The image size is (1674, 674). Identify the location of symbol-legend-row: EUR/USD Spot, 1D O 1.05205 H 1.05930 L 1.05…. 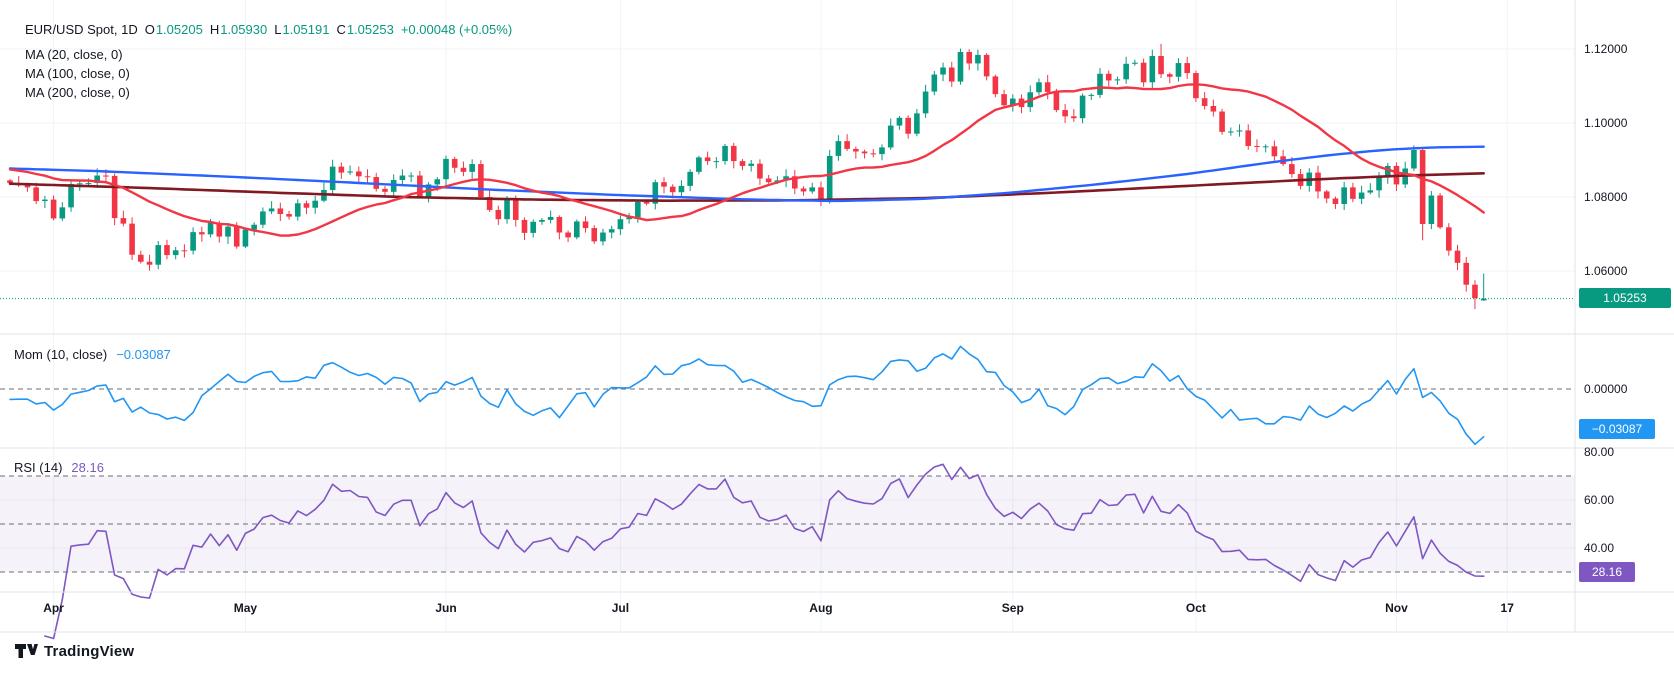
(268, 29).